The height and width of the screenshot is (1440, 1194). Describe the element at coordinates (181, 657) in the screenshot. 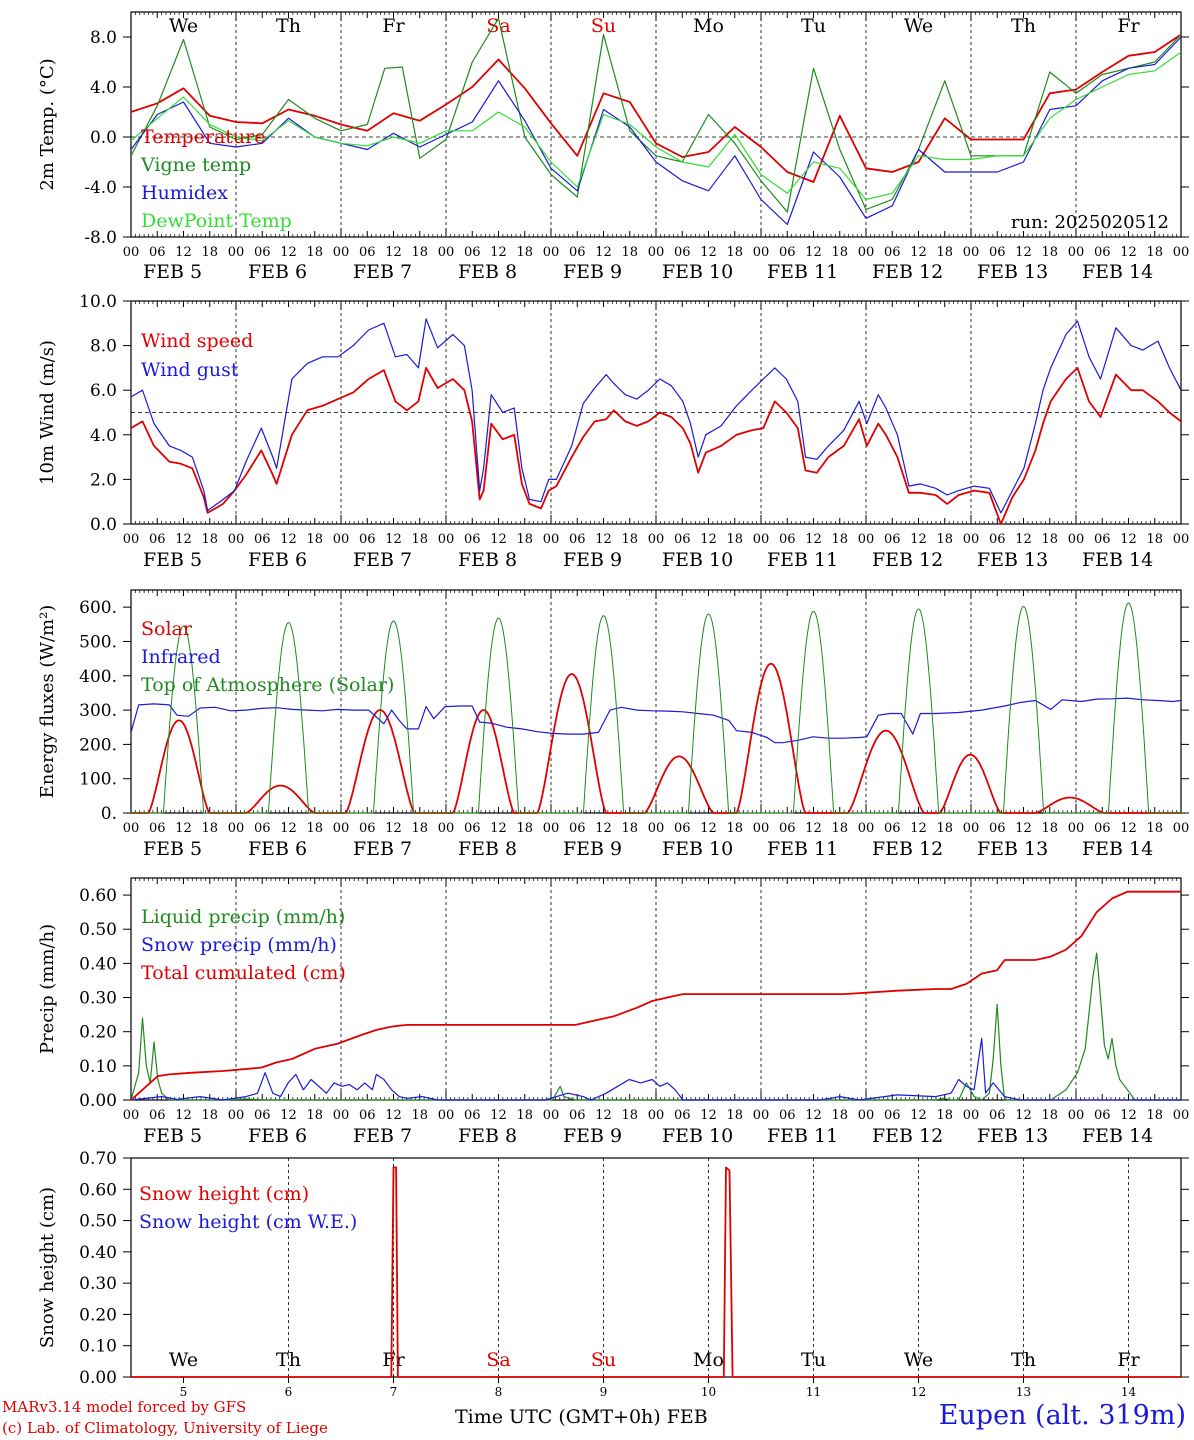

I see `legend-entry: Infrared` at that location.